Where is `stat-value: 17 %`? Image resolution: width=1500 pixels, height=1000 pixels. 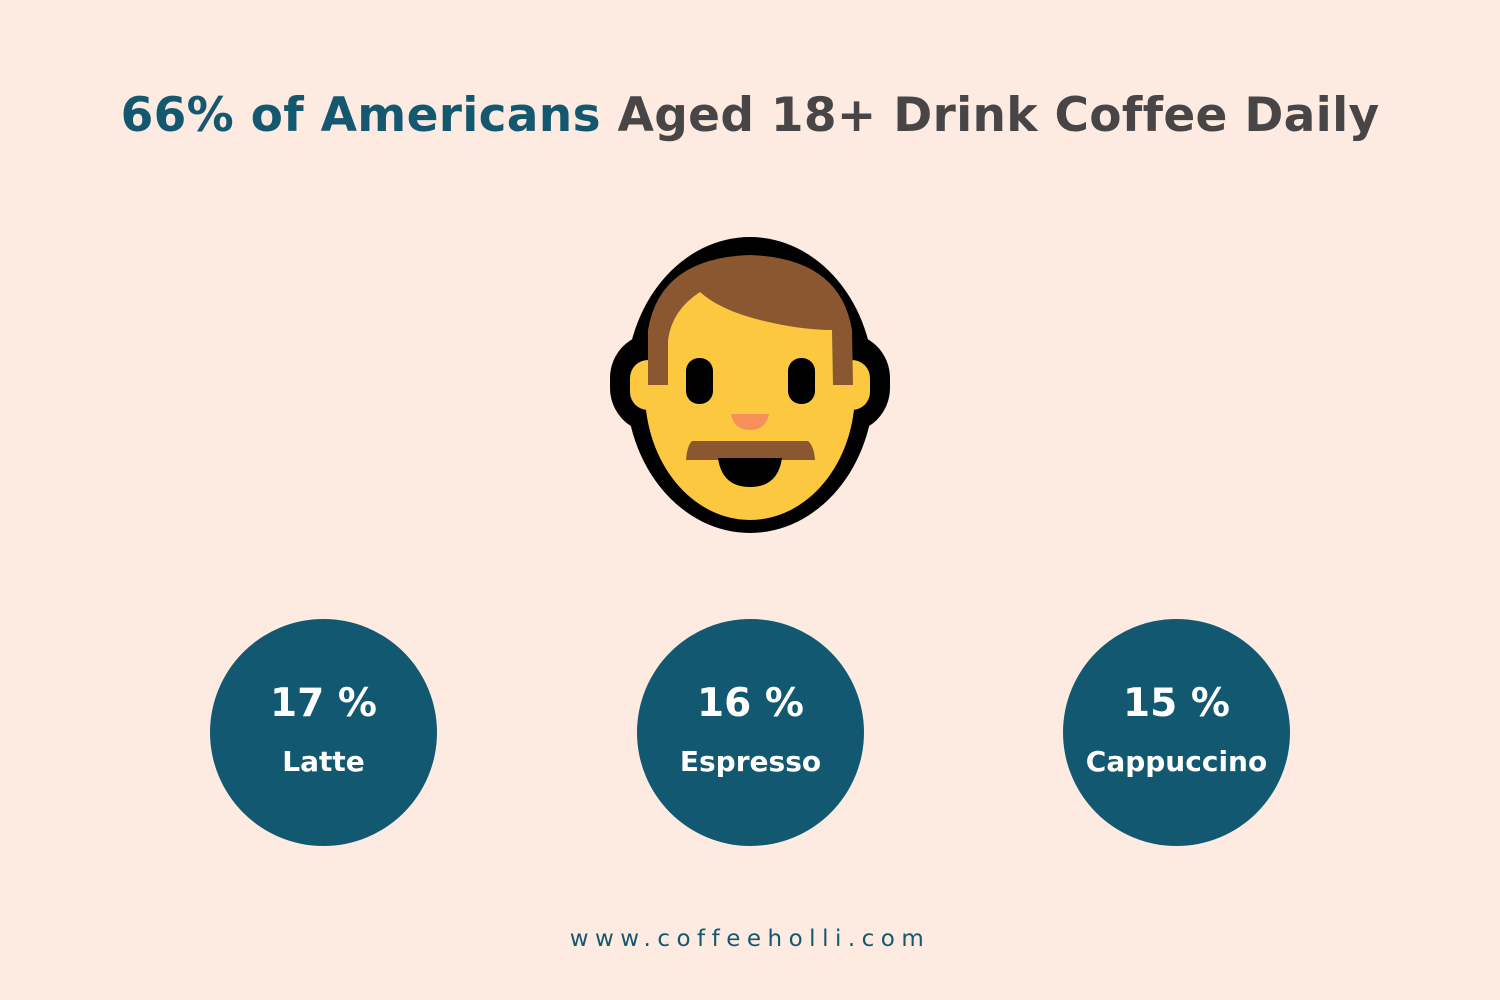
stat-value: 17 % is located at coordinates (323, 703).